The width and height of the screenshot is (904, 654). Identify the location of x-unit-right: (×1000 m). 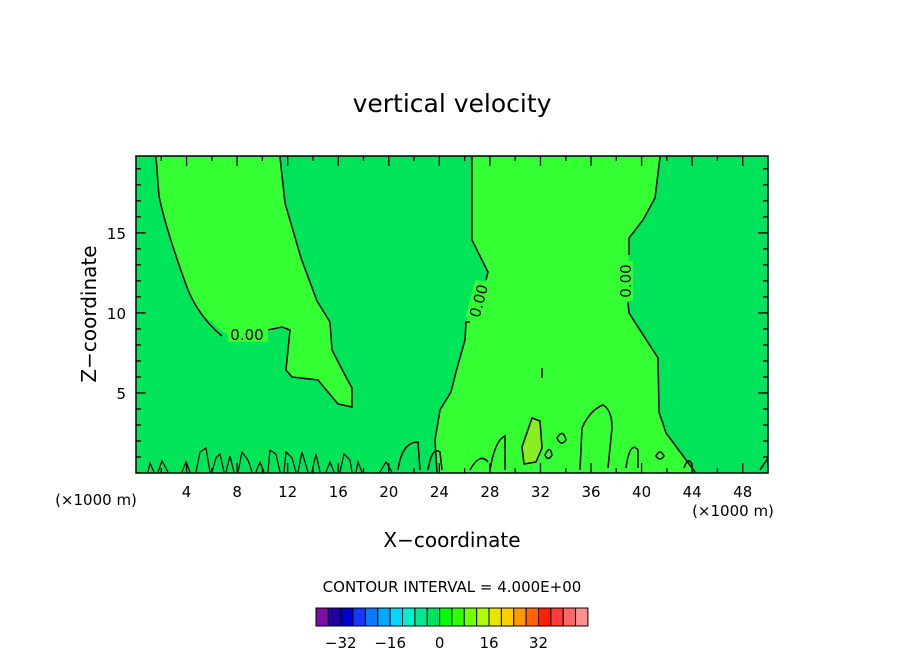
(733, 511).